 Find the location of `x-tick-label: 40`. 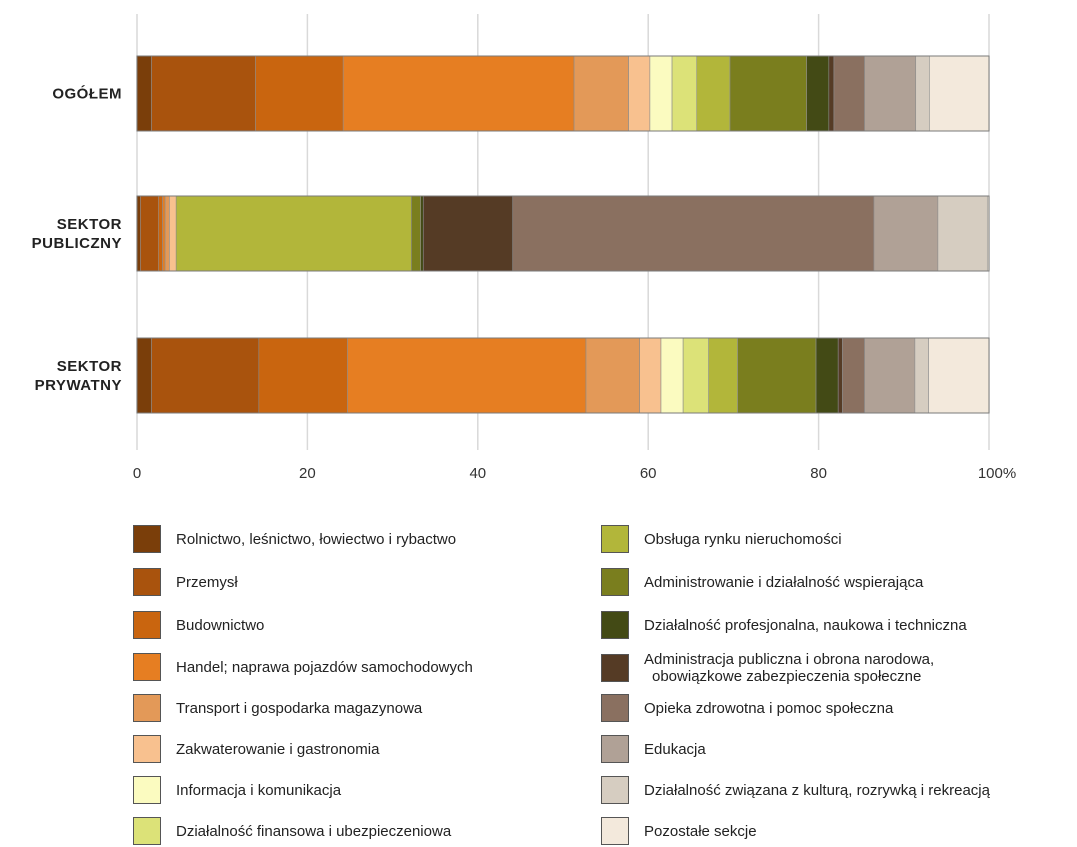

x-tick-label: 40 is located at coordinates (477, 473).